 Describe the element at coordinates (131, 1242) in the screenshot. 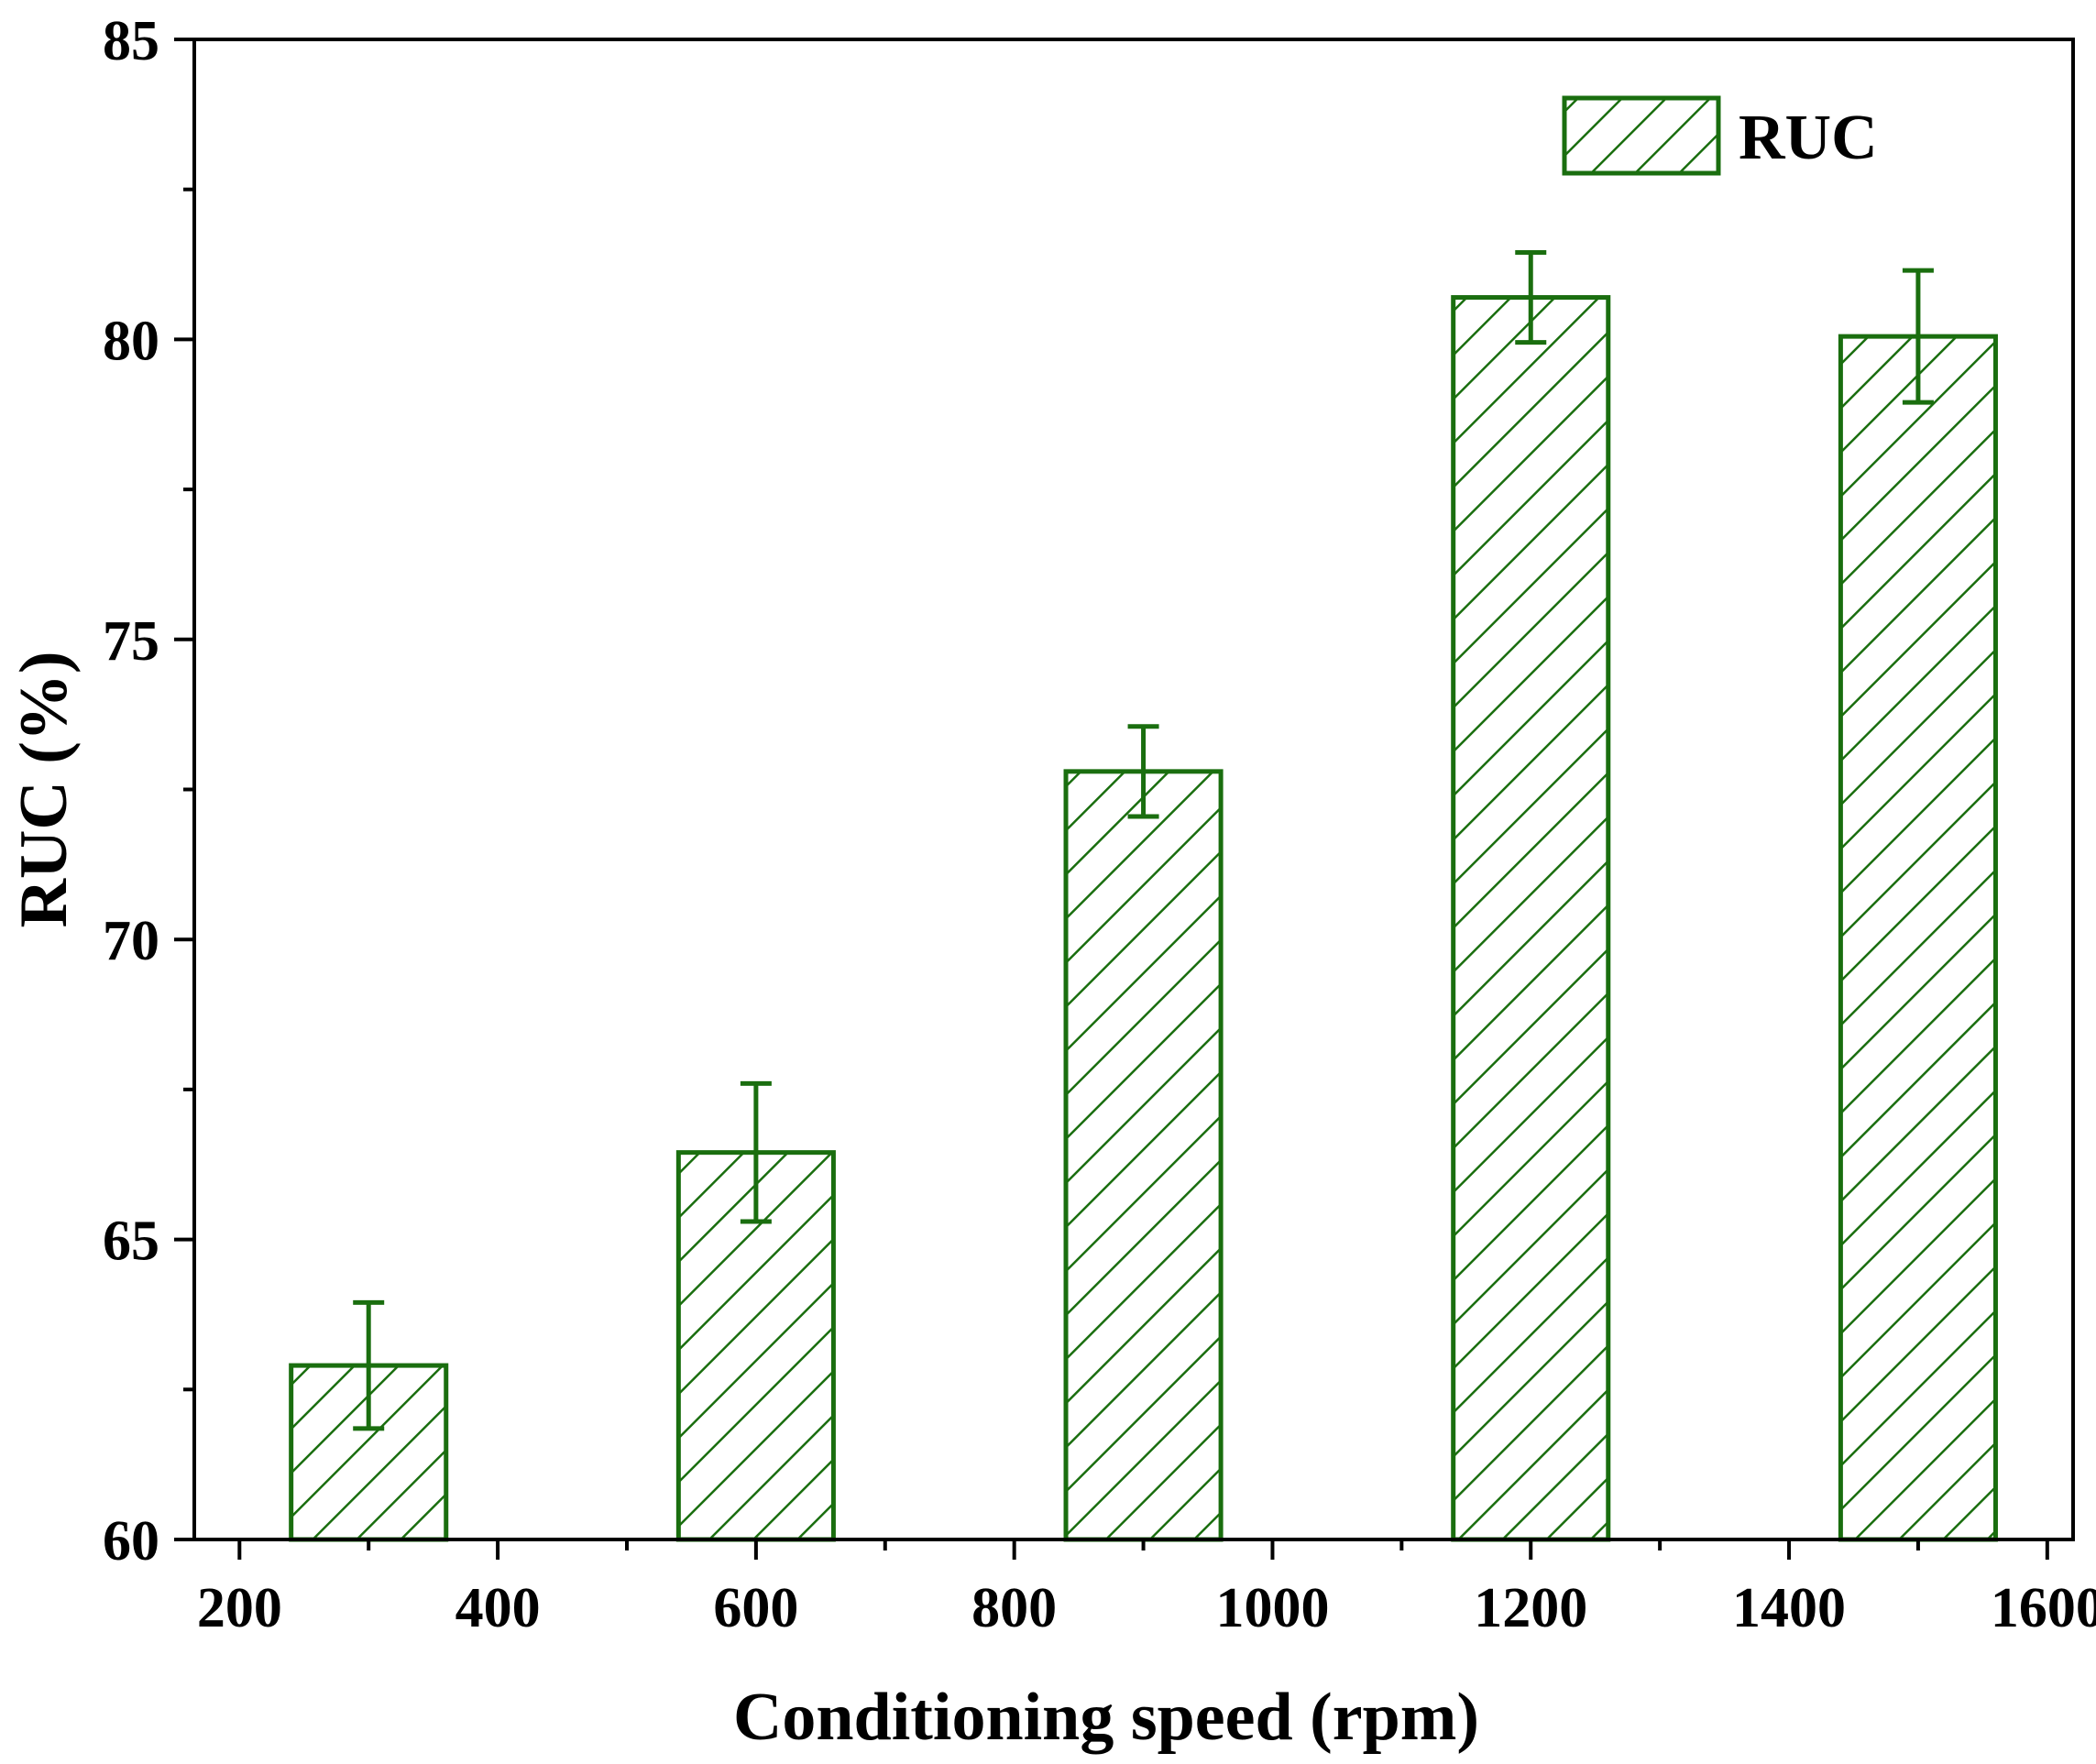

I see `y-tick-label-65: 65` at that location.